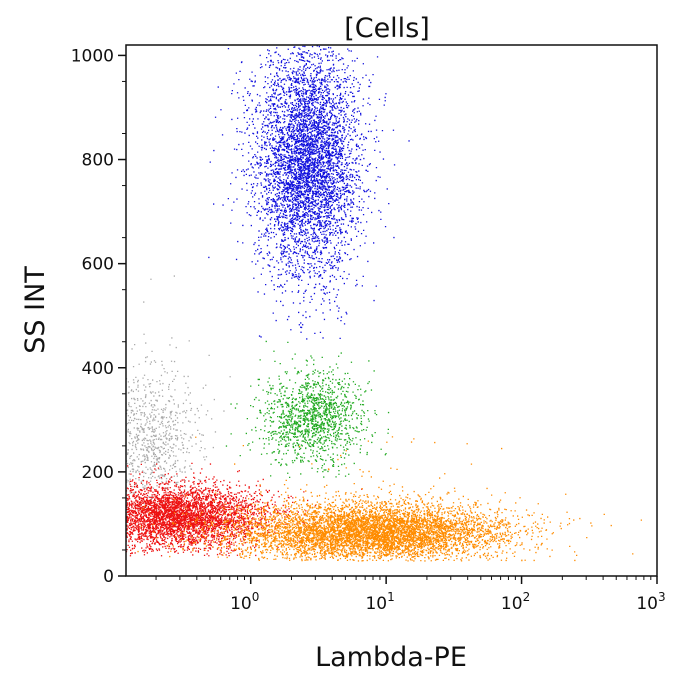 The height and width of the screenshot is (675, 686). I want to click on population-4-dots, so click(389, 499).